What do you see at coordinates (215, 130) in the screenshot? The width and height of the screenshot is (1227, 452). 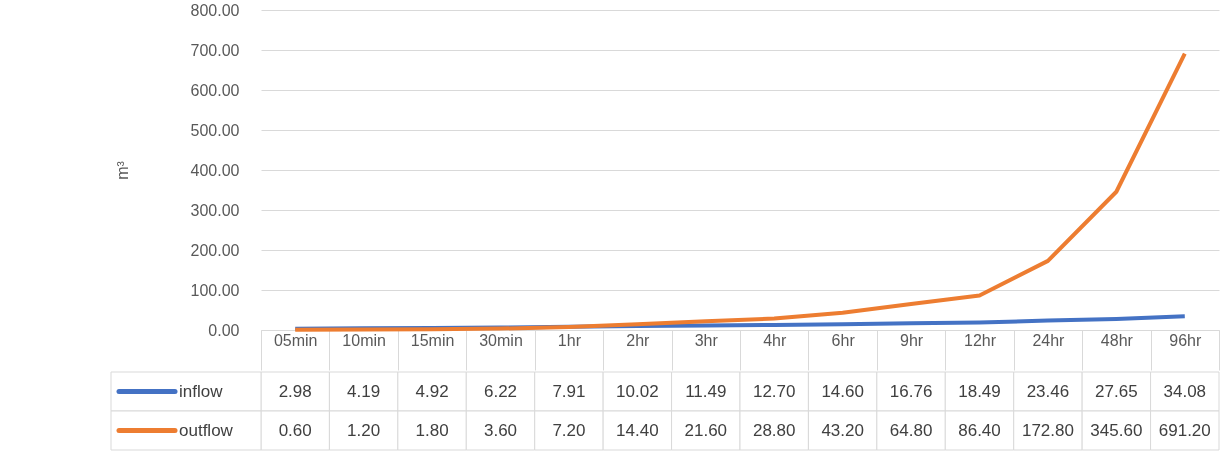 I see `y-tick-label: 500.00` at bounding box center [215, 130].